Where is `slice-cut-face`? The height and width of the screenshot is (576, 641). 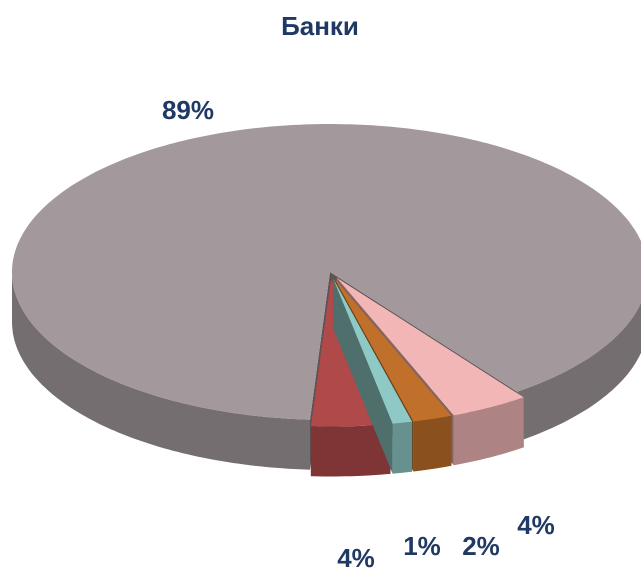 slice-cut-face is located at coordinates (363, 376).